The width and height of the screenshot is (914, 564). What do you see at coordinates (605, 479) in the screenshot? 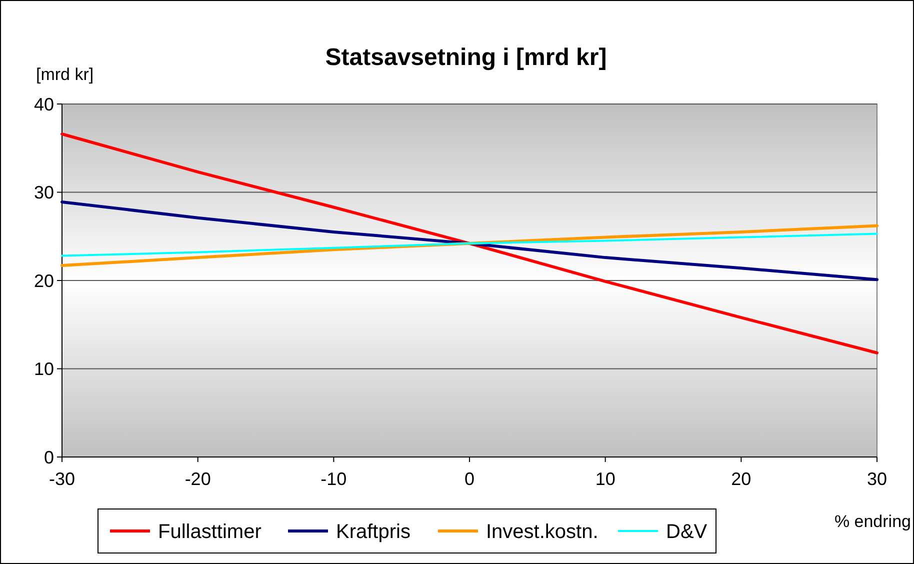
I see `x-tick-label: 10` at bounding box center [605, 479].